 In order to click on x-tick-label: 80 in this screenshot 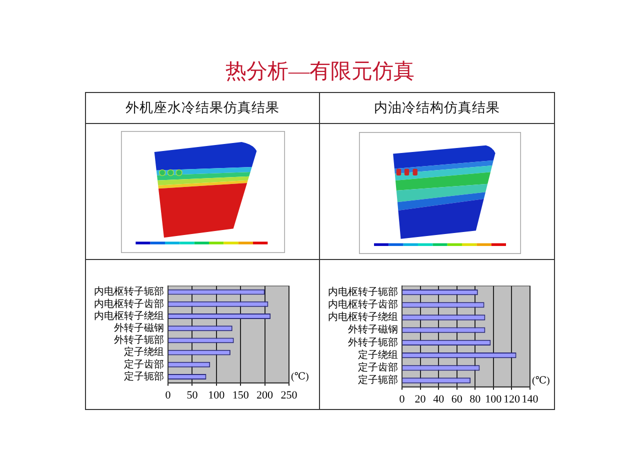, I will do `click(476, 399)`.